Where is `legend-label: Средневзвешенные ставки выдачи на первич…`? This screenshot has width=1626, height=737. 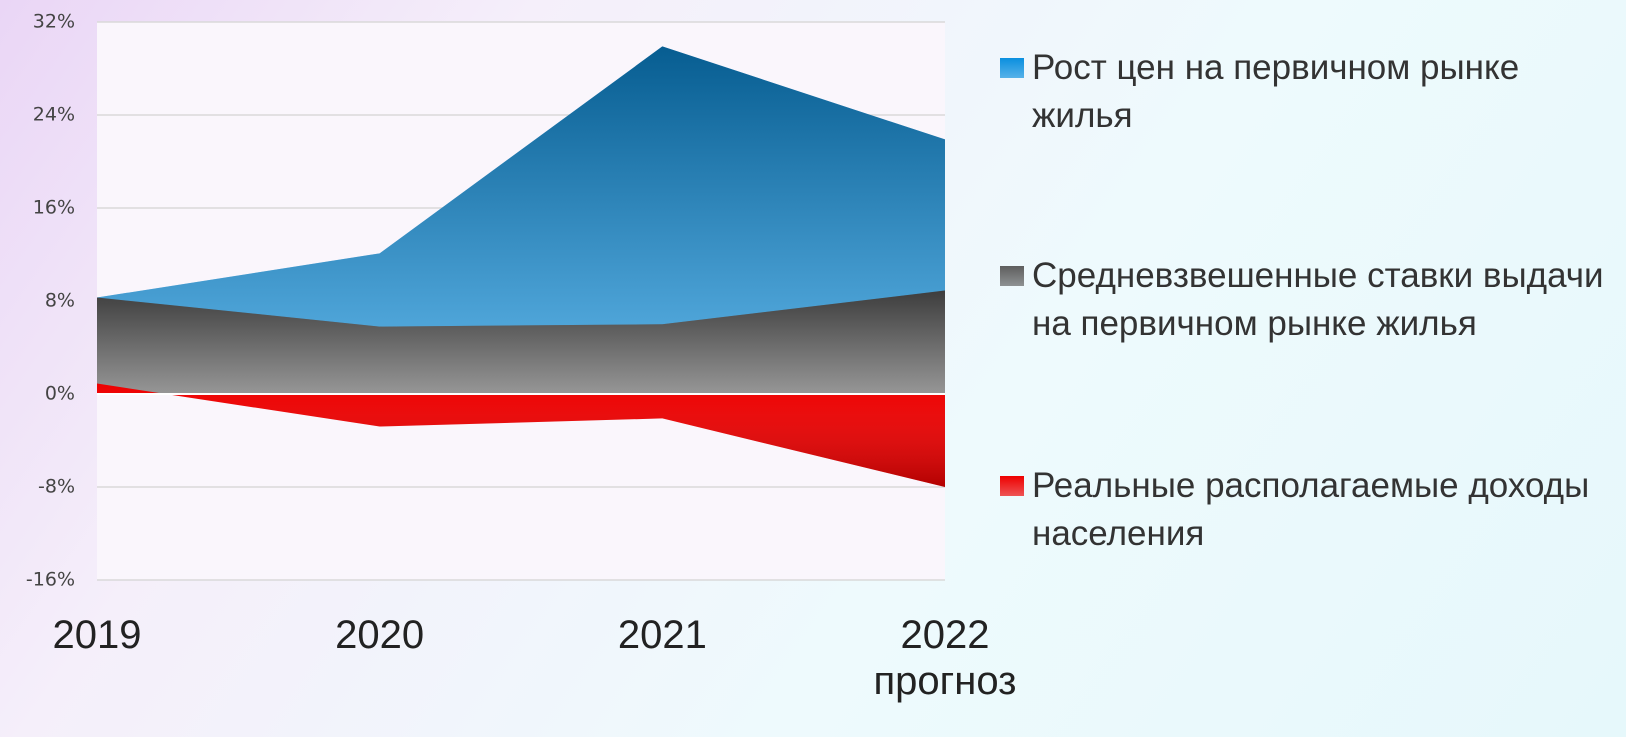 legend-label: Средневзвешенные ставки выдачи на первич… is located at coordinates (1318, 299).